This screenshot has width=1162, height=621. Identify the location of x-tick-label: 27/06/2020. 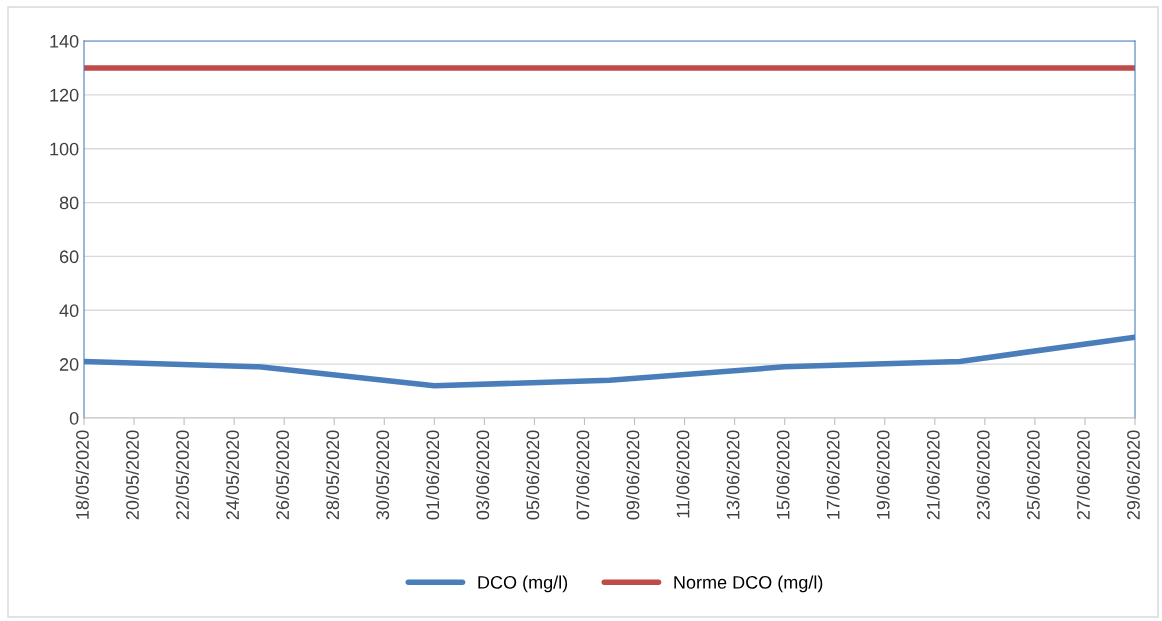
(1083, 475).